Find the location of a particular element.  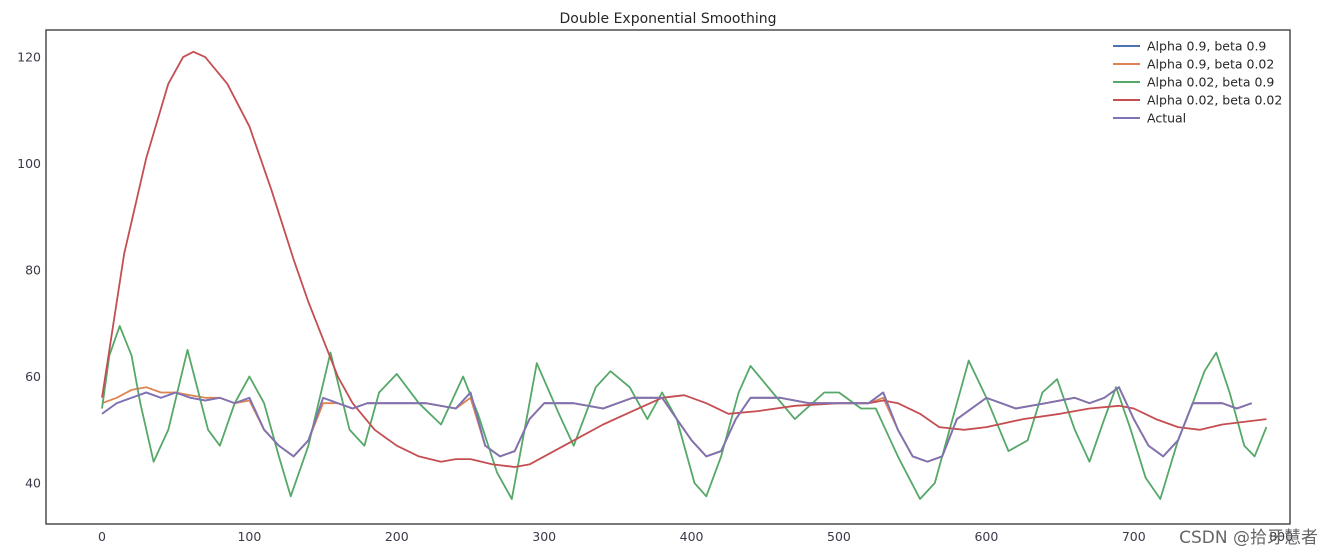

x-tick-label: 400 is located at coordinates (692, 536).